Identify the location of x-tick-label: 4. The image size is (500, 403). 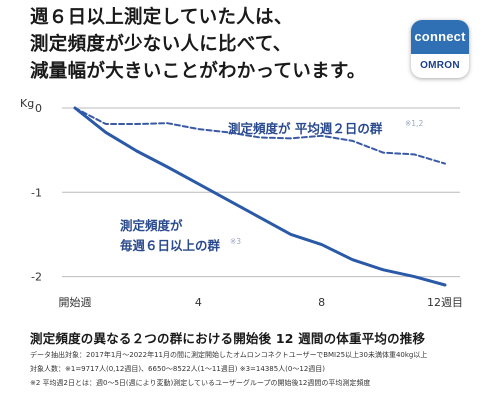
(198, 302).